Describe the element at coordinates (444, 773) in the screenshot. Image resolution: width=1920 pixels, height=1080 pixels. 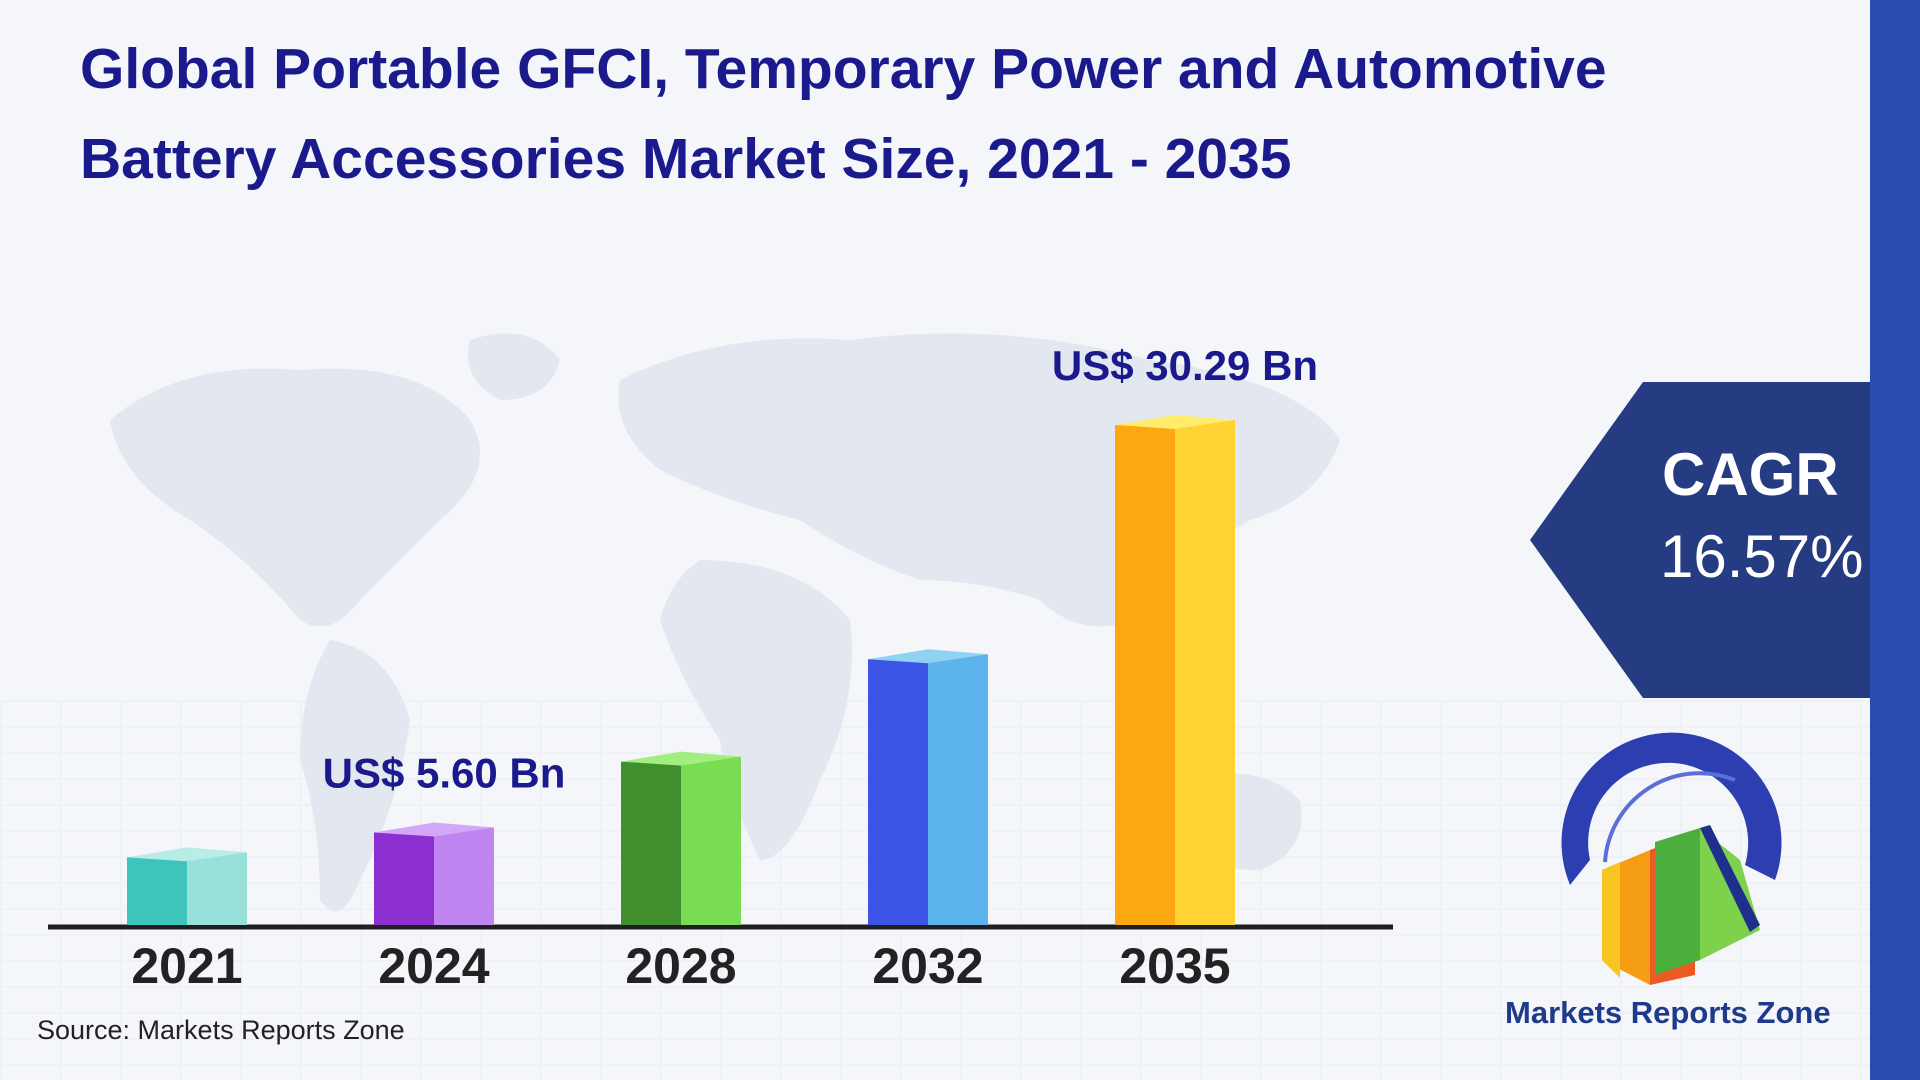
I see `data-label: US$ 5.60 Bn` at that location.